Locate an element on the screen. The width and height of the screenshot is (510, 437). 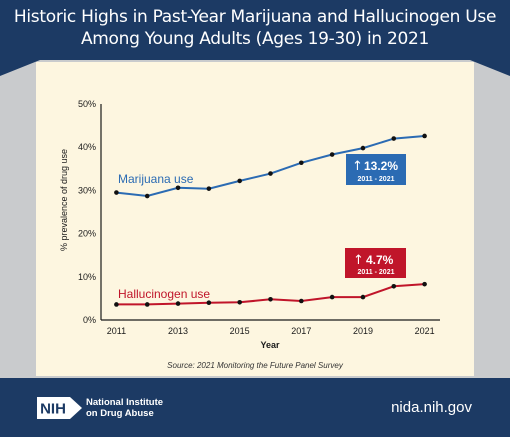
marijuana-series-label: Marijuana use is located at coordinates (156, 179).